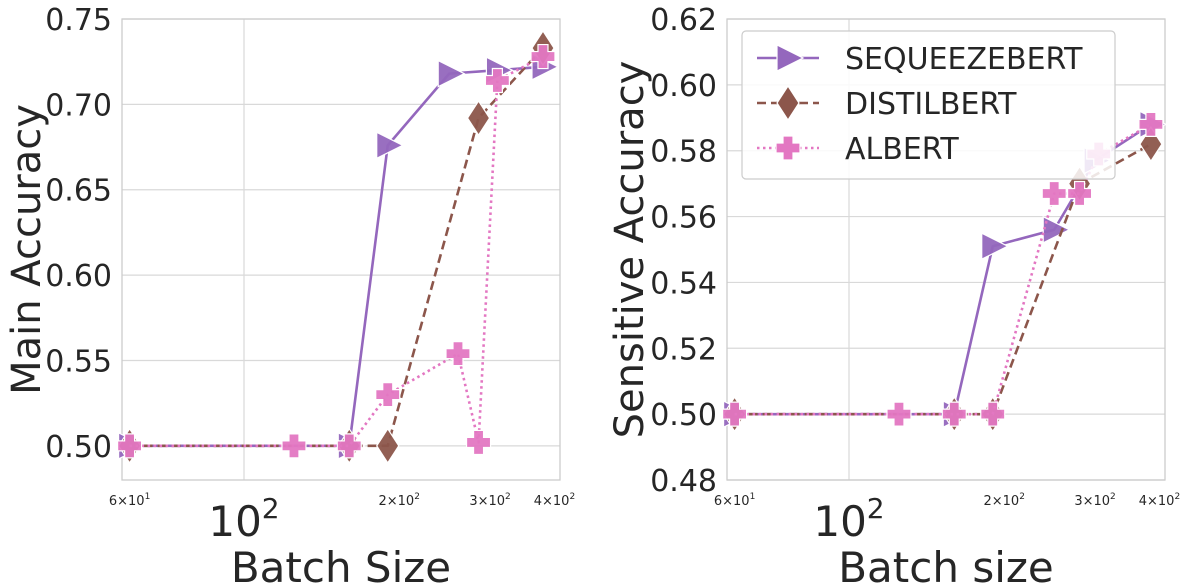 This screenshot has width=1187, height=586. I want to click on y-tick-label: 0.54, so click(683, 283).